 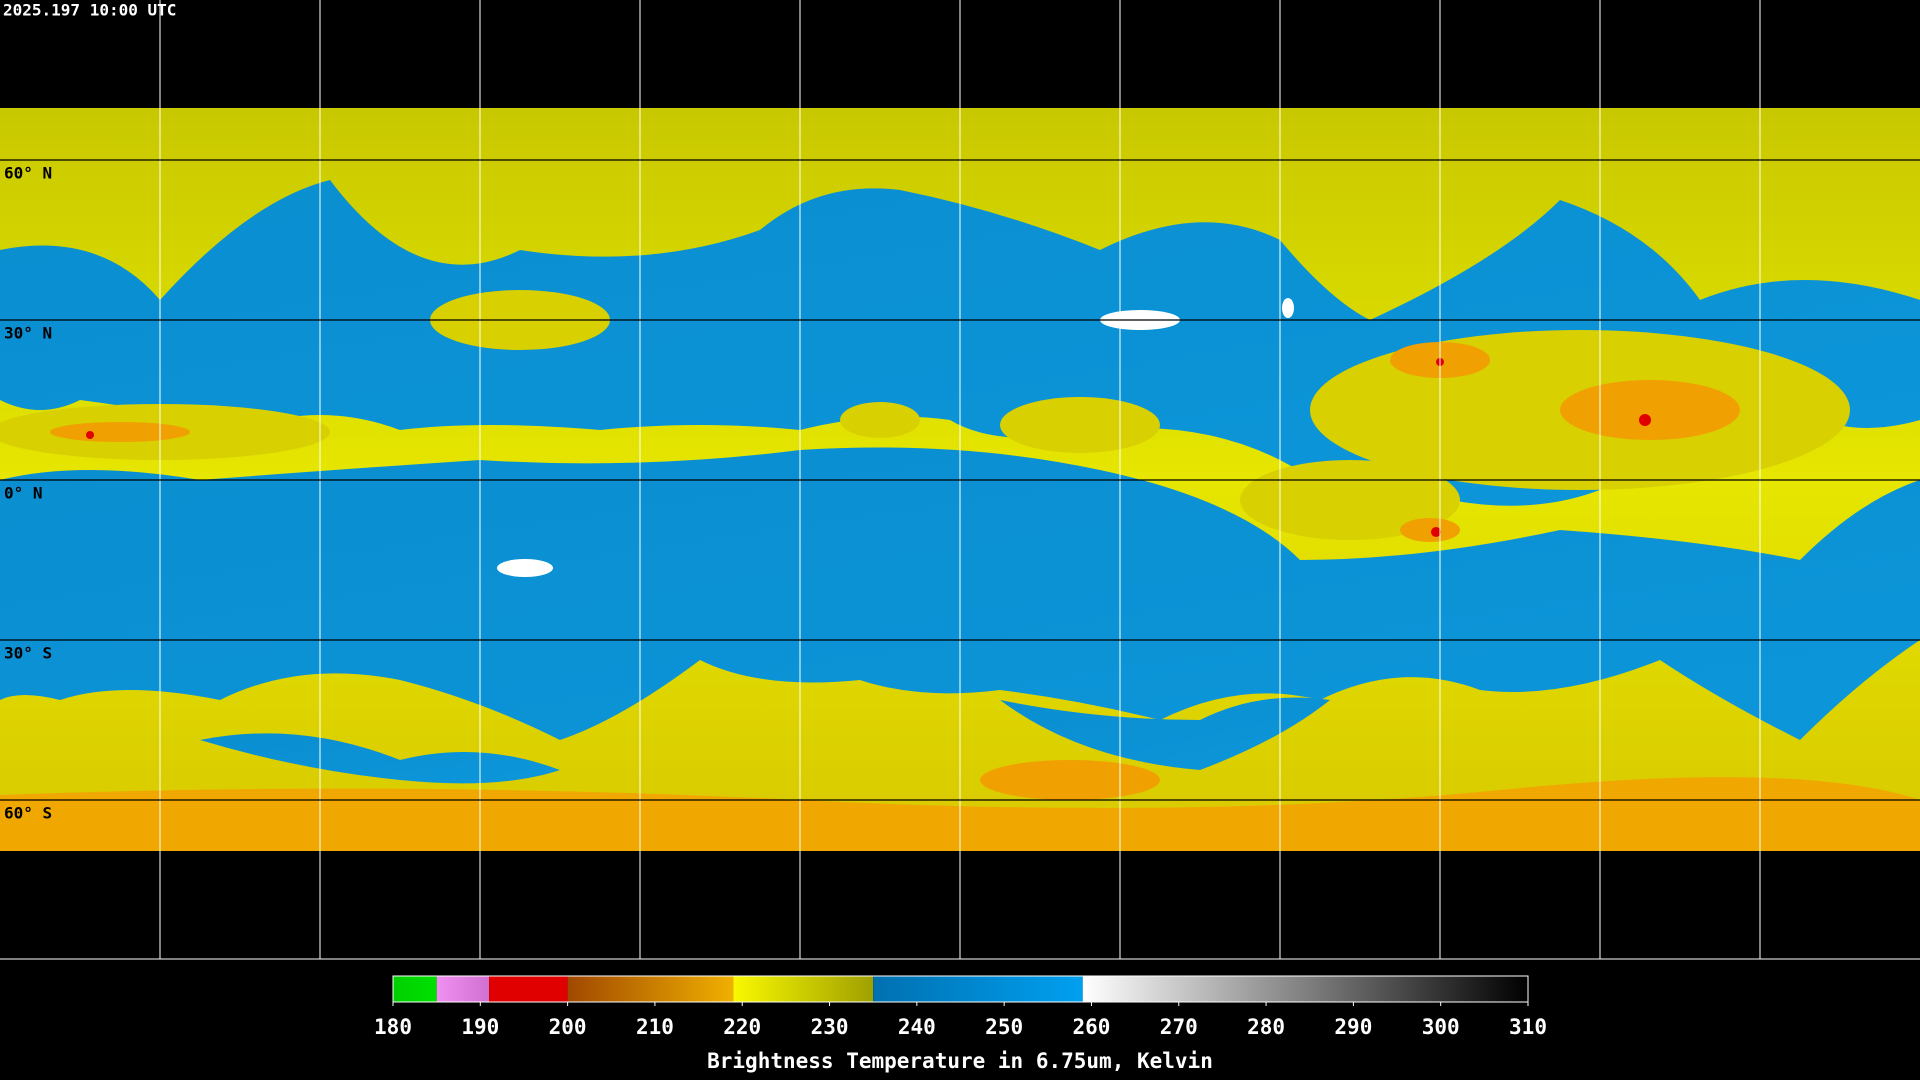 What do you see at coordinates (1004, 1027) in the screenshot?
I see `colorbar-tick-label: 250` at bounding box center [1004, 1027].